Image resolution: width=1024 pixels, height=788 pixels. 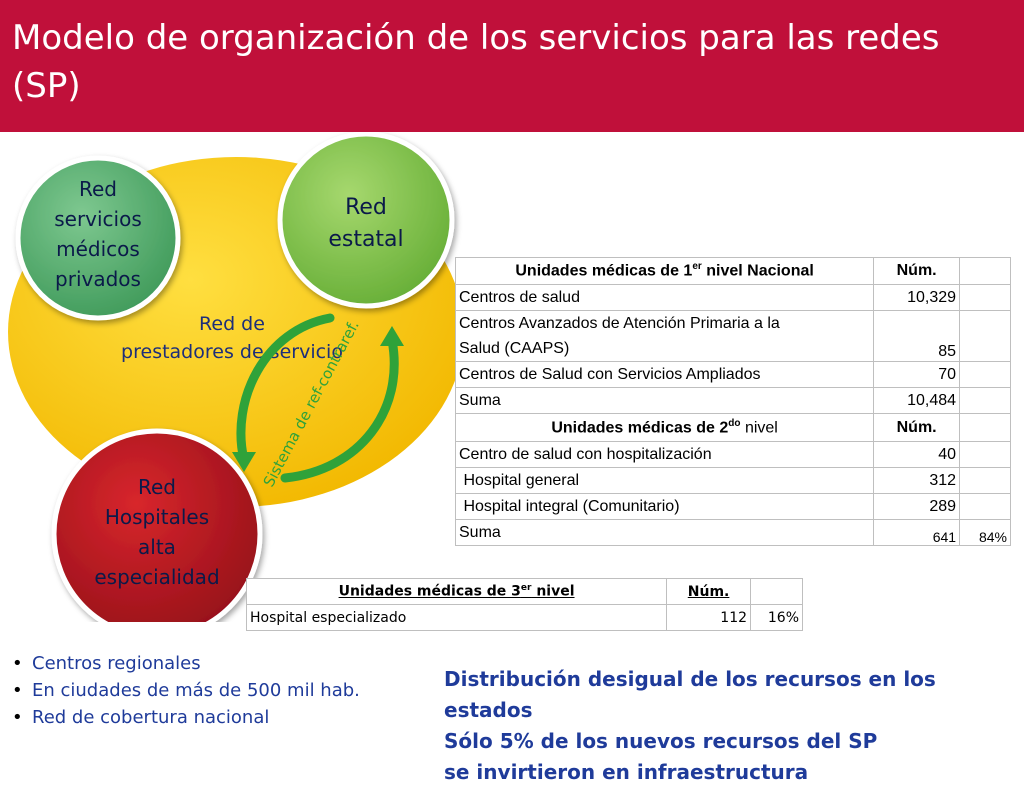 I want to click on row-label: Hospital integral (Comunitario), so click(x=664, y=506).